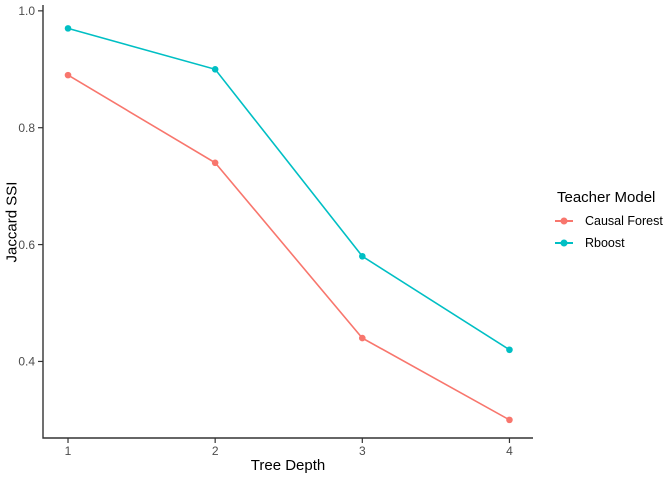 Image resolution: width=672 pixels, height=480 pixels. I want to click on legend-title: Teacher Model, so click(606, 197).